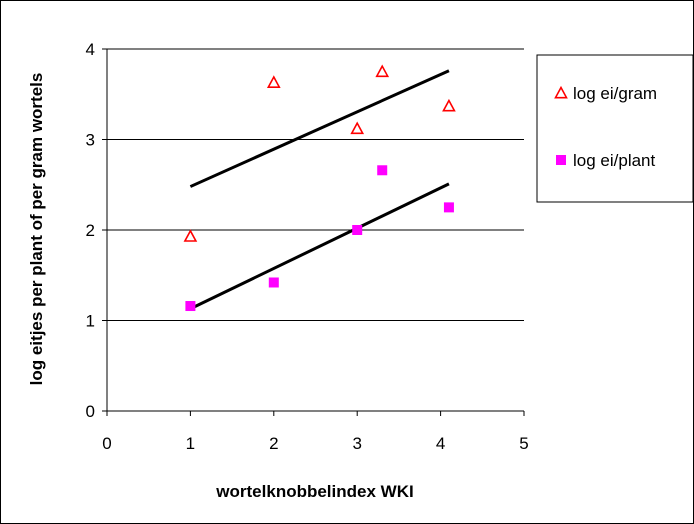  I want to click on y-tick-label: 0, so click(90, 411).